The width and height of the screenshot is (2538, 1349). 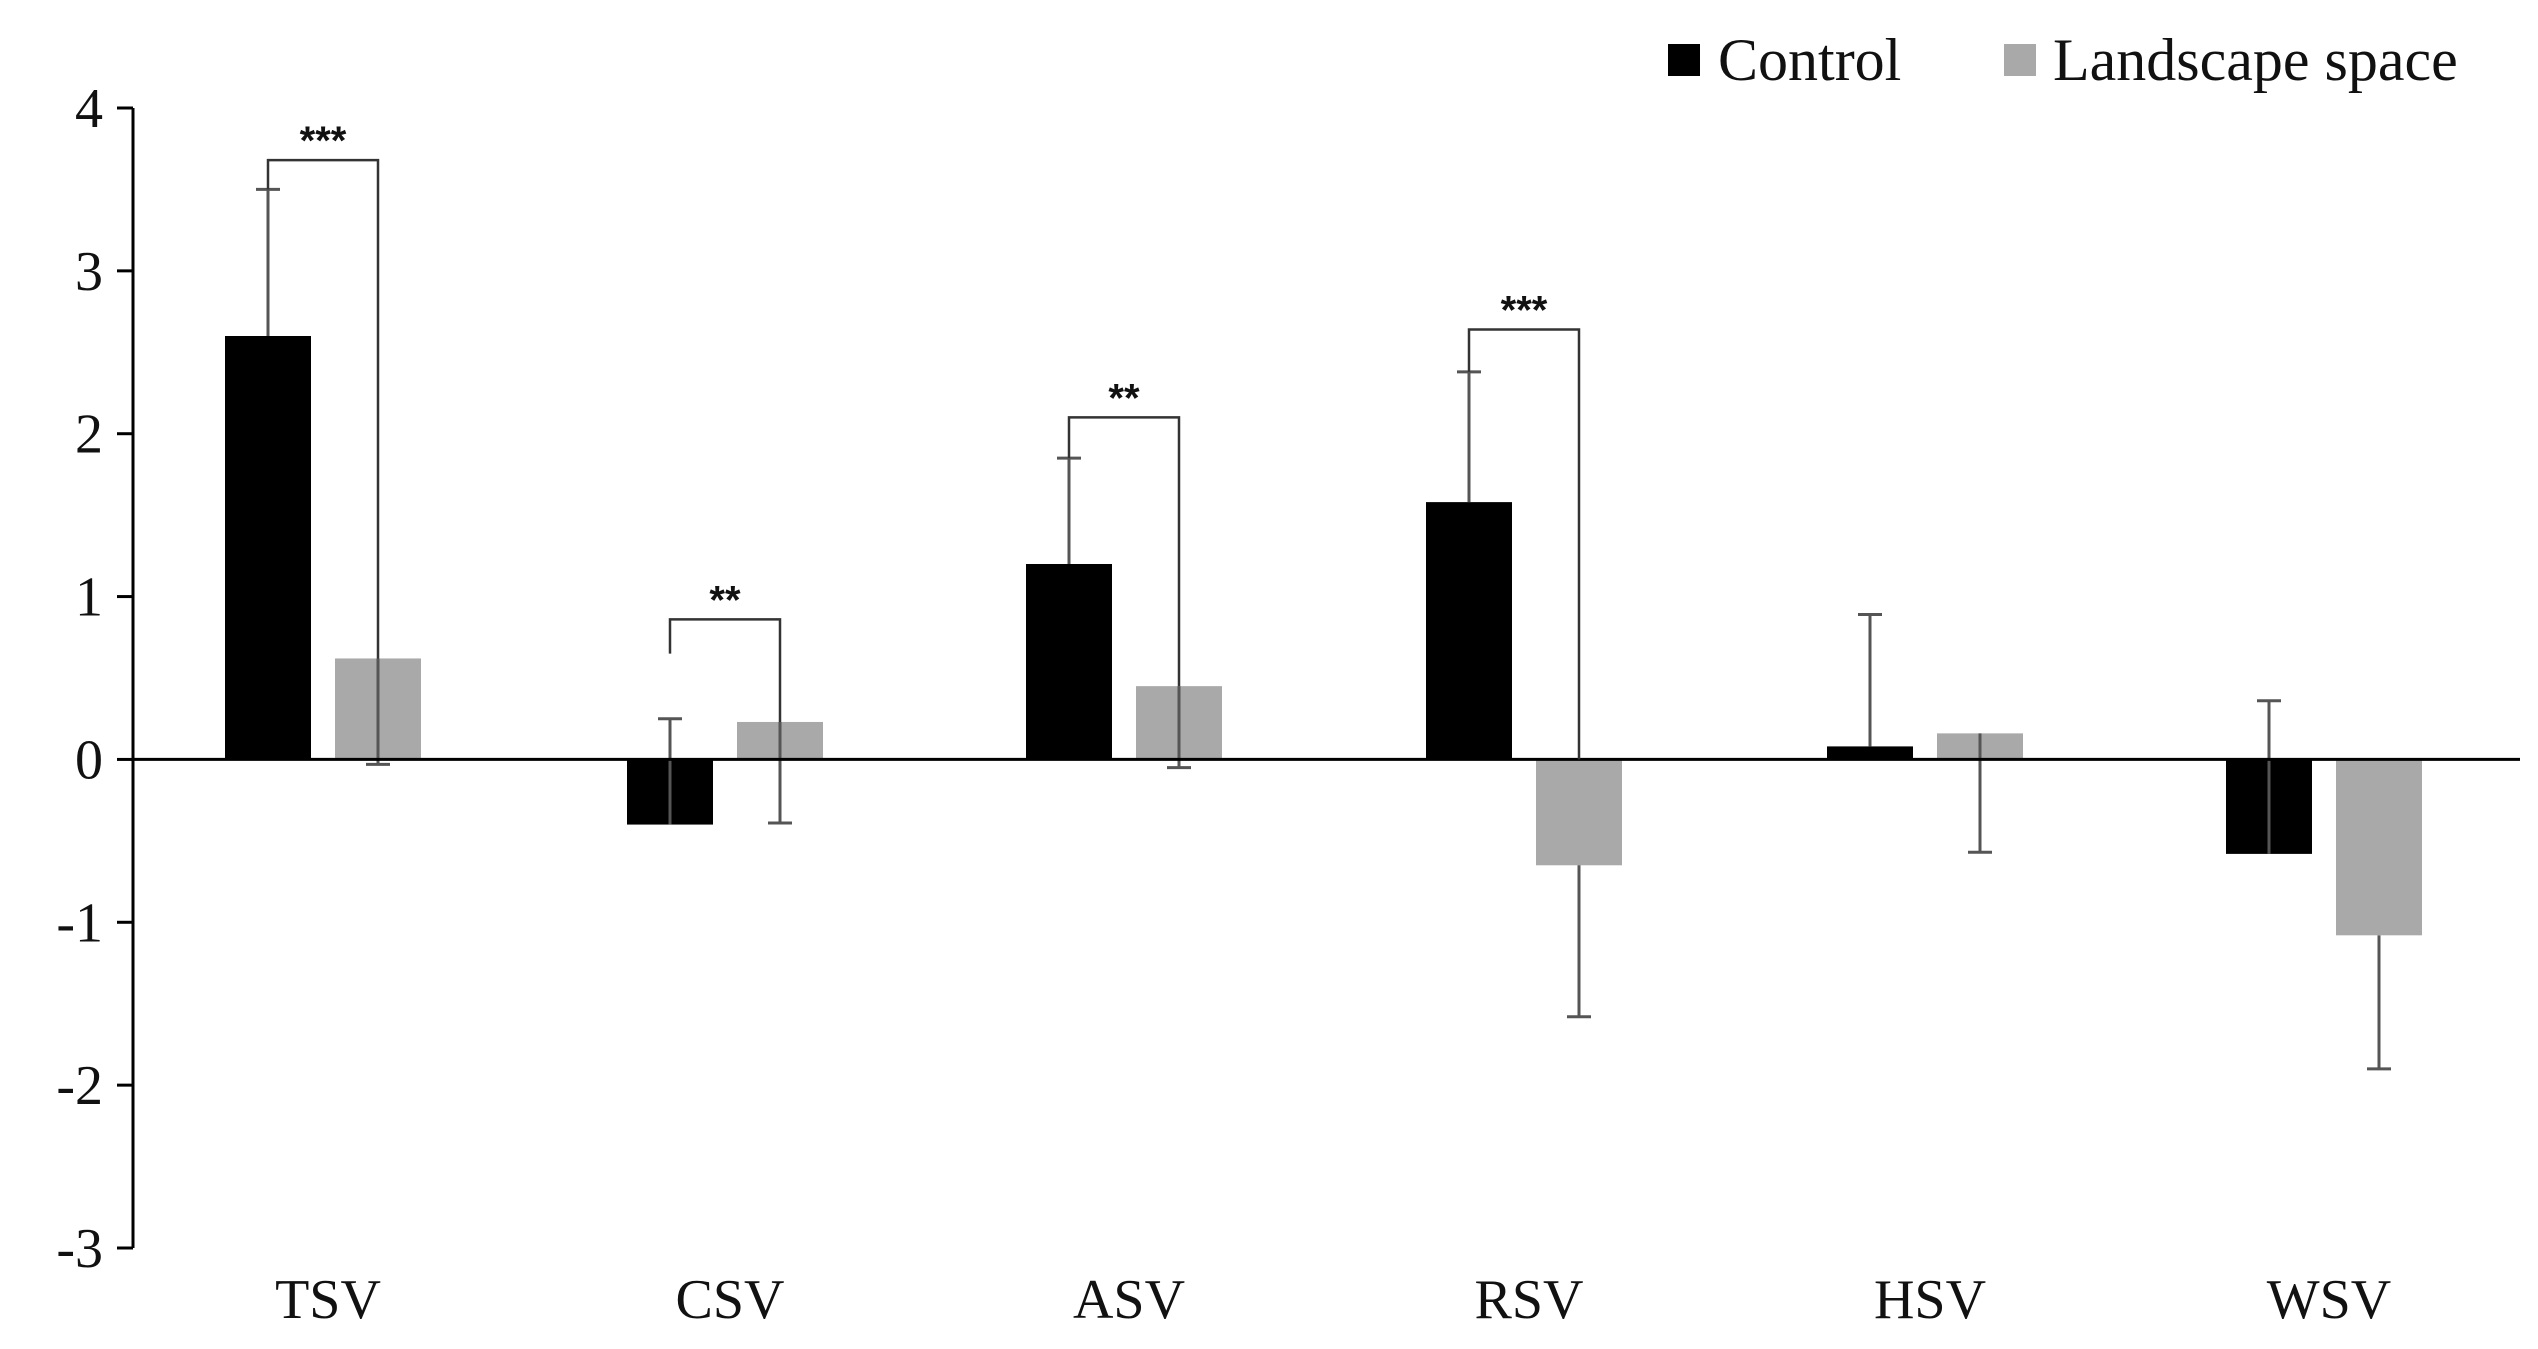 I want to click on significance-bracket-asv, so click(x=1124, y=551).